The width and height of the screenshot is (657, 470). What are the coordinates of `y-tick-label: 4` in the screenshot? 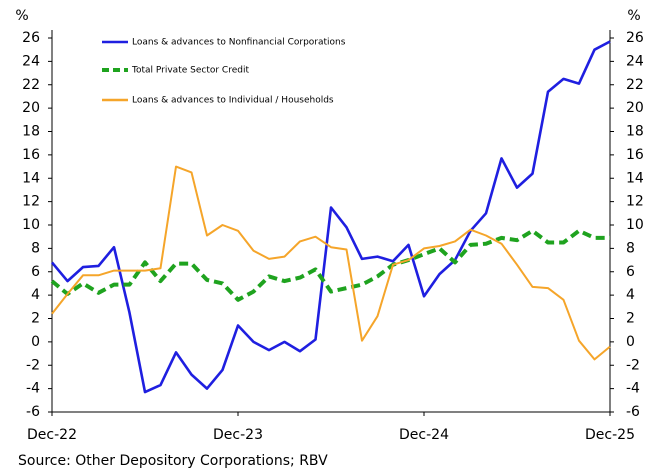 It's located at (35, 295).